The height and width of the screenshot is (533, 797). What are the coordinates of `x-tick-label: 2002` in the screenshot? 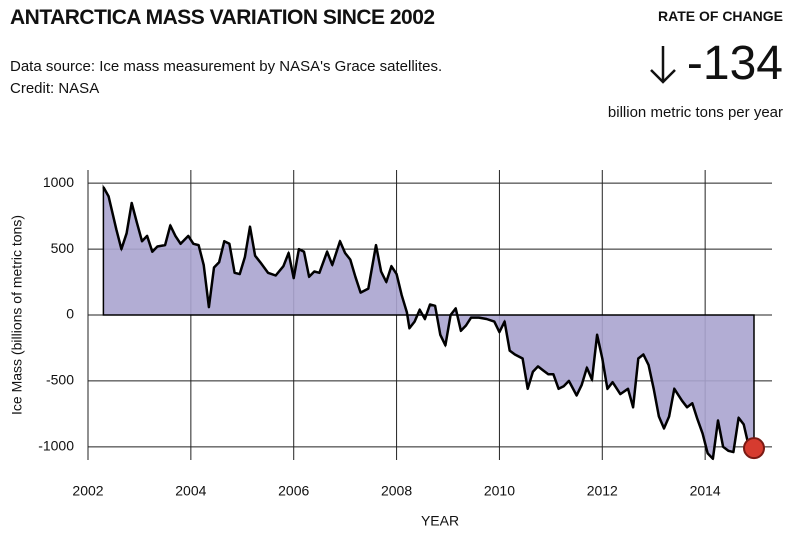 It's located at (87, 491).